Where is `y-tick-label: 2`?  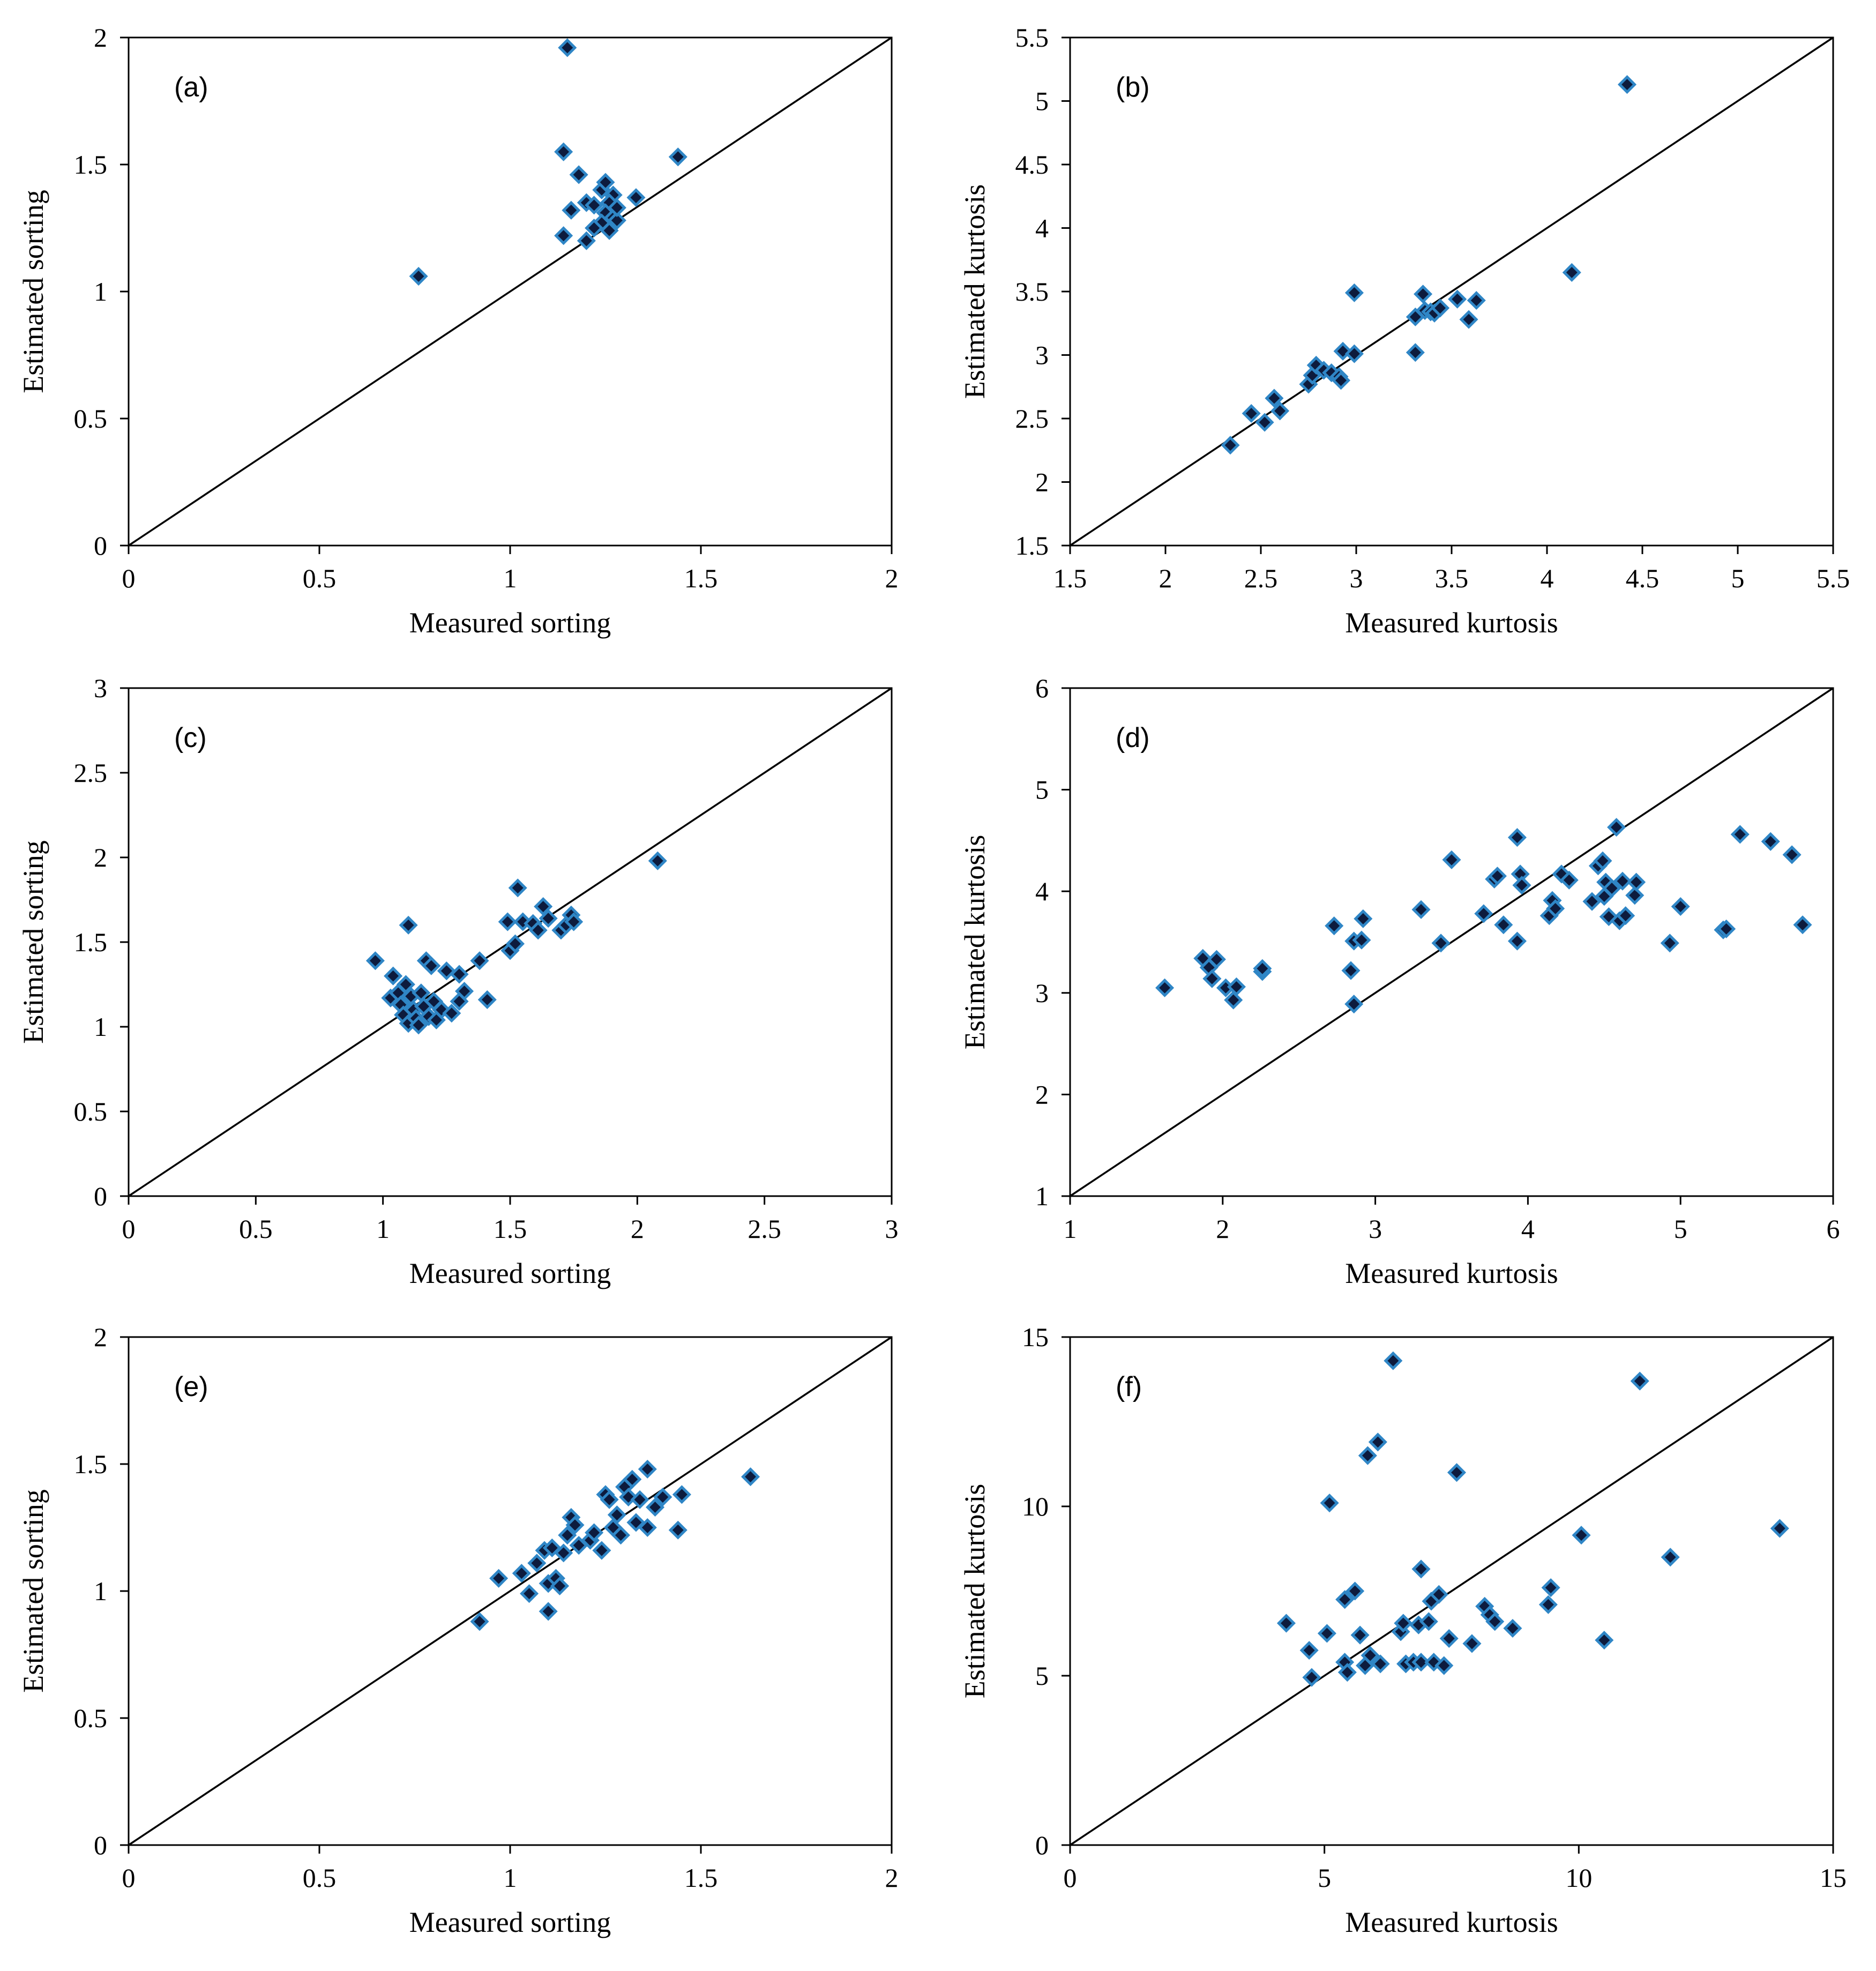 y-tick-label: 2 is located at coordinates (1042, 482).